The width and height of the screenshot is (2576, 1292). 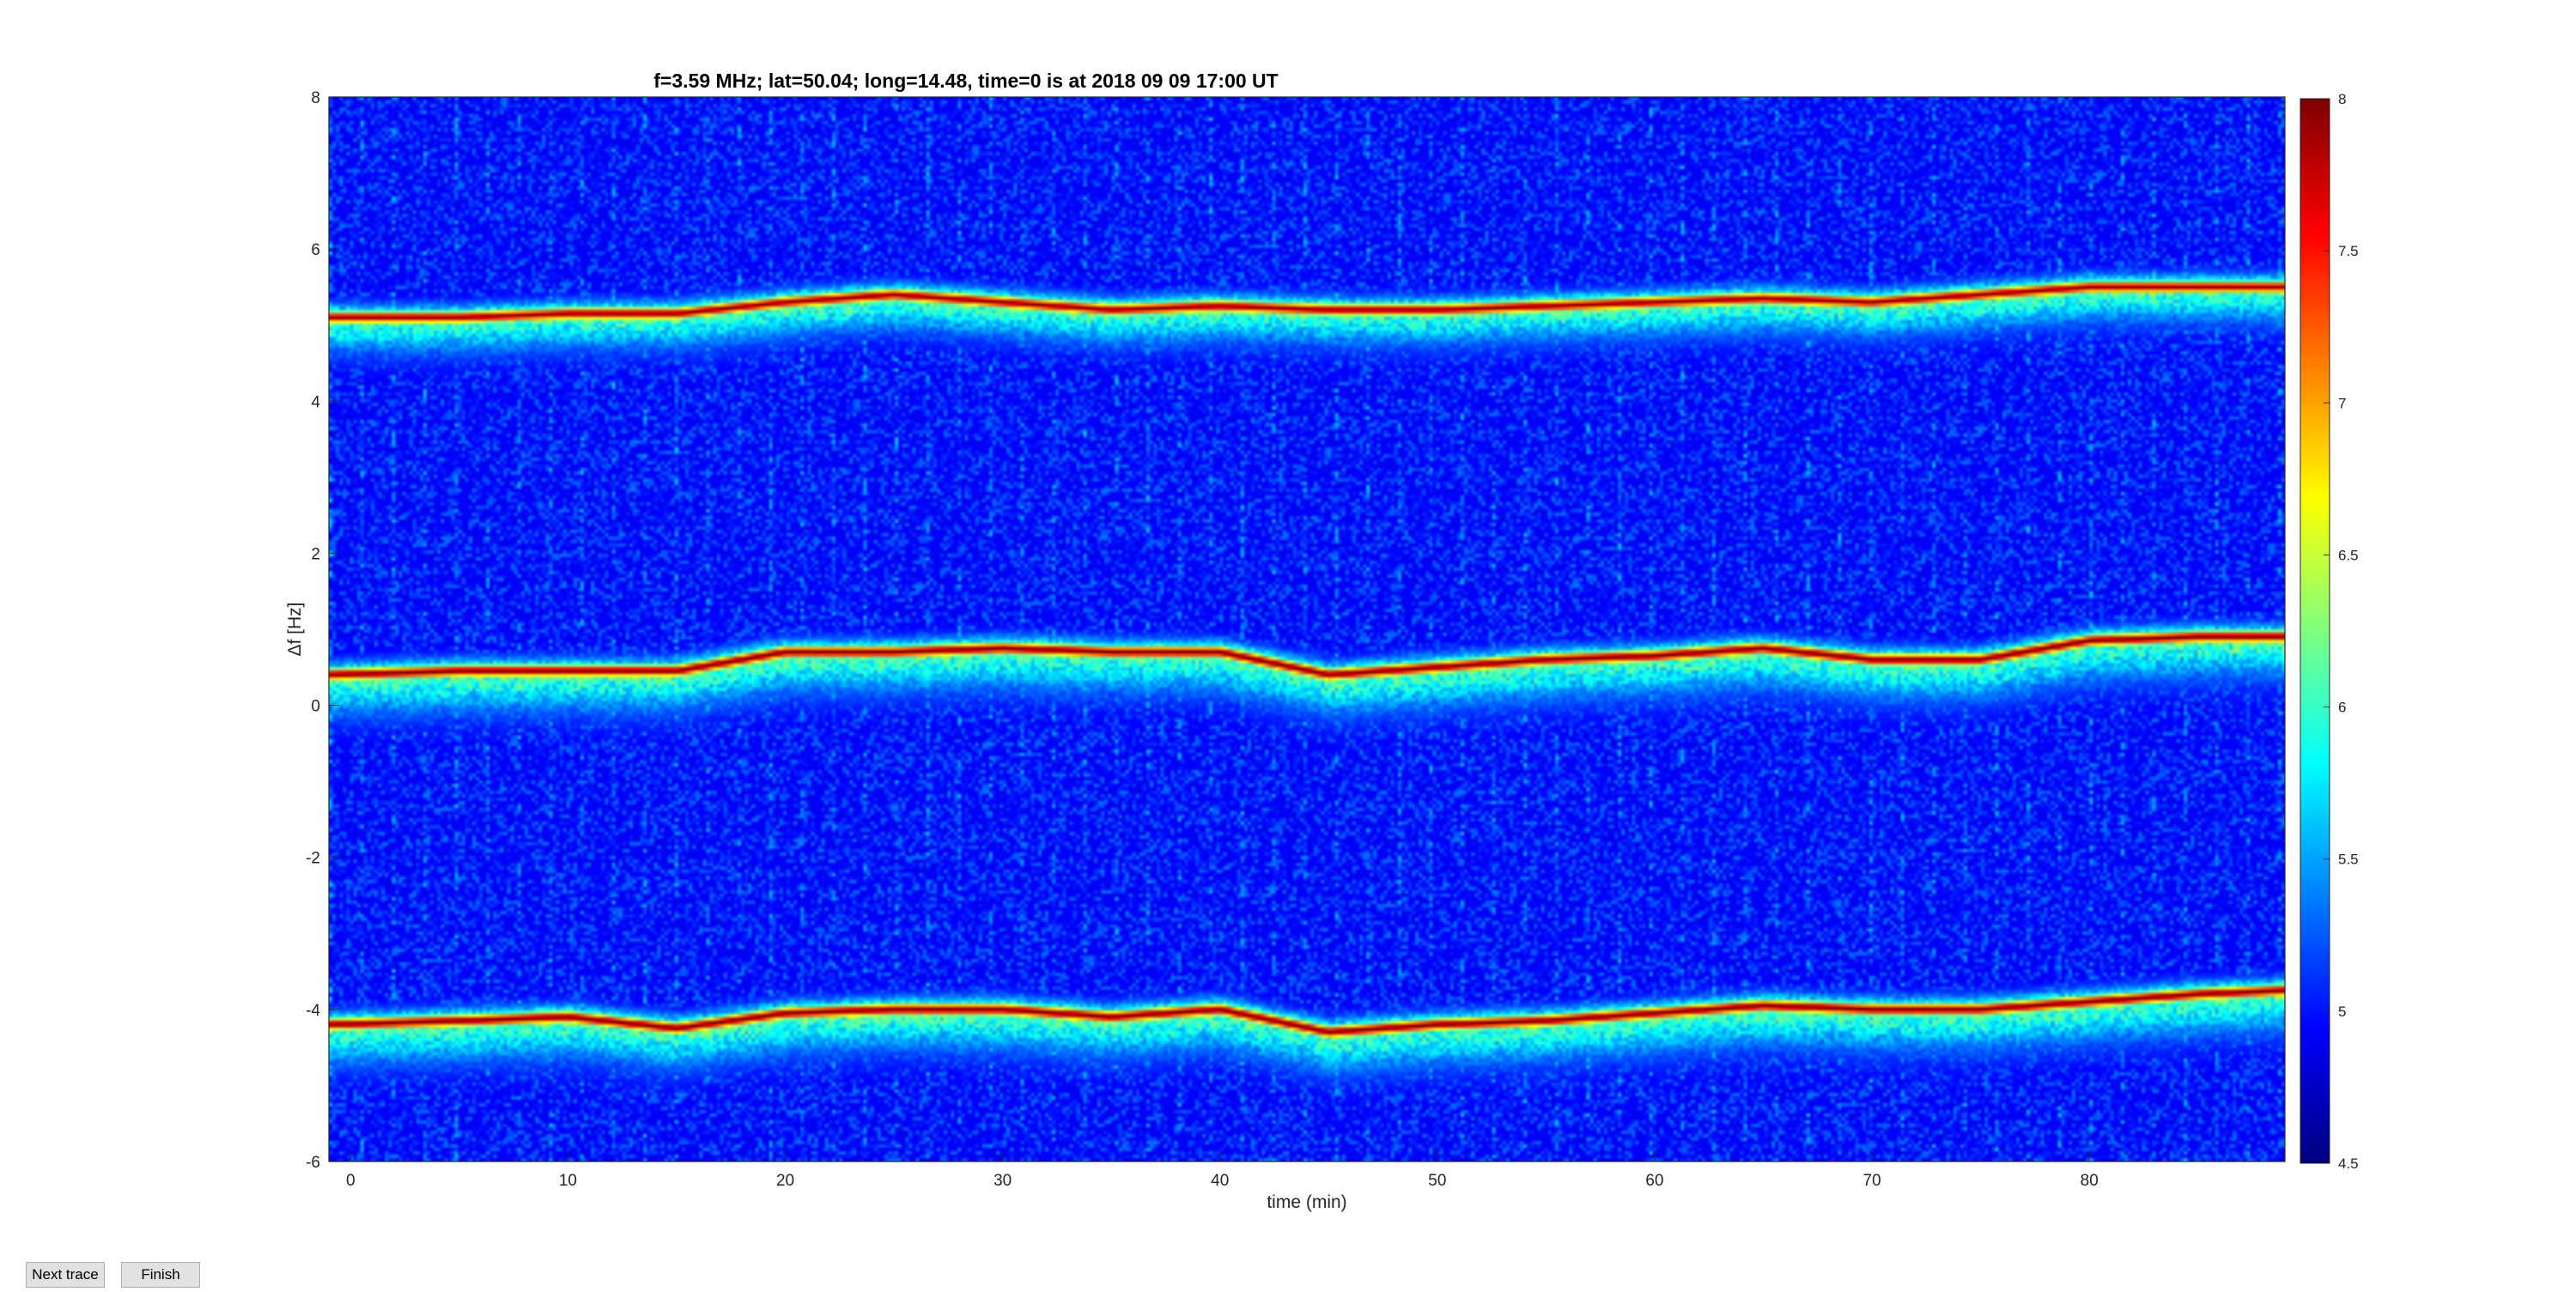 I want to click on y-tick-label: -2, so click(x=313, y=859).